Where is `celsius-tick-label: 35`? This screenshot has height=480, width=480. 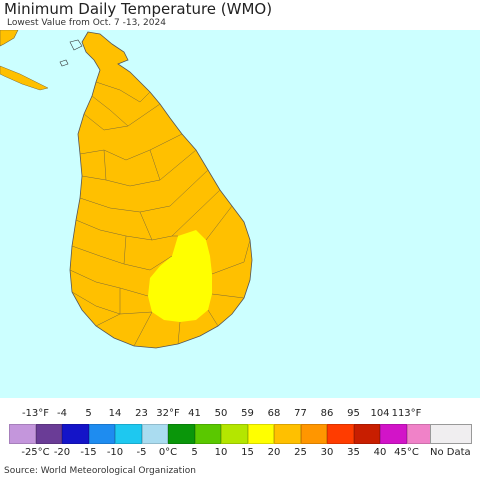 celsius-tick-label: 35 is located at coordinates (353, 452).